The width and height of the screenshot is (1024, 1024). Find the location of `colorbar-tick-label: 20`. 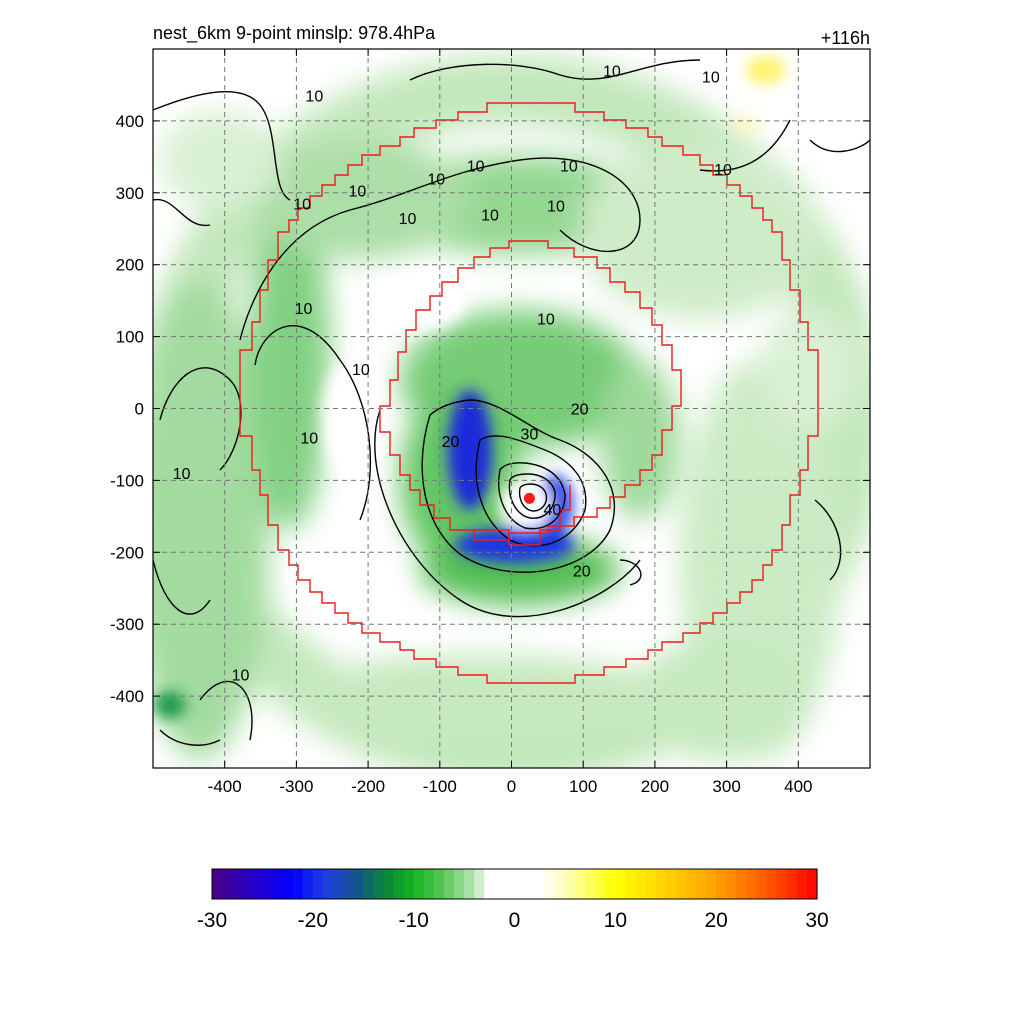

colorbar-tick-label: 20 is located at coordinates (715, 920).